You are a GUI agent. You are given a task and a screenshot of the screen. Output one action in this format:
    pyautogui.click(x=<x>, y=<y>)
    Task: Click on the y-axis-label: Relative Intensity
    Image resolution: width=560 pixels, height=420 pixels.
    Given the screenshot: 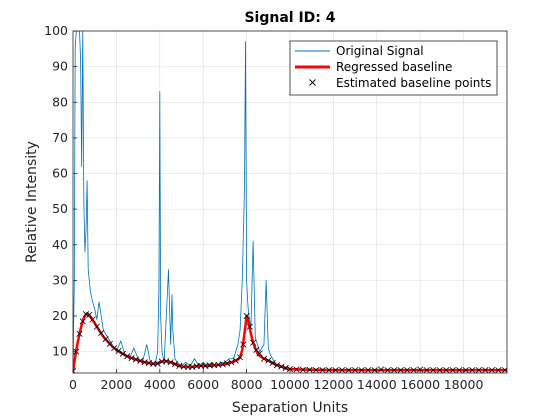 What is the action you would take?
    pyautogui.click(x=32, y=202)
    